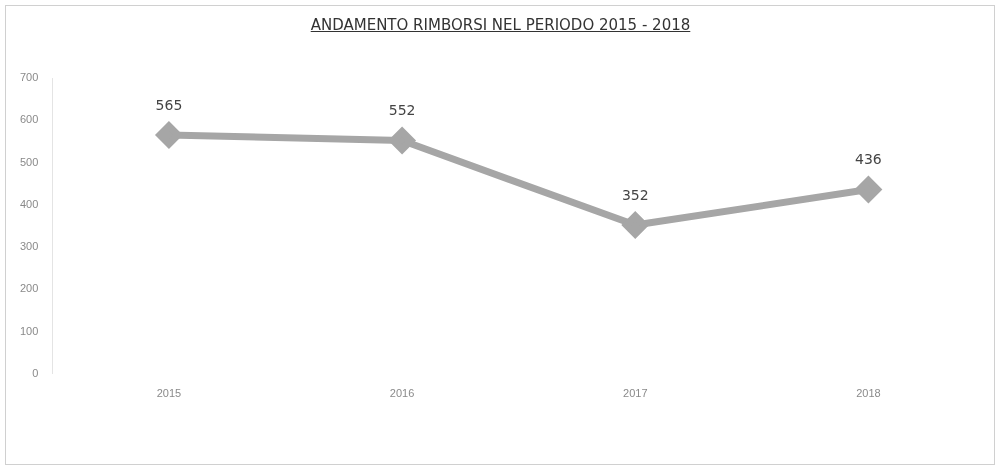 The width and height of the screenshot is (1001, 475). Describe the element at coordinates (635, 194) in the screenshot. I see `data-label: 352` at that location.